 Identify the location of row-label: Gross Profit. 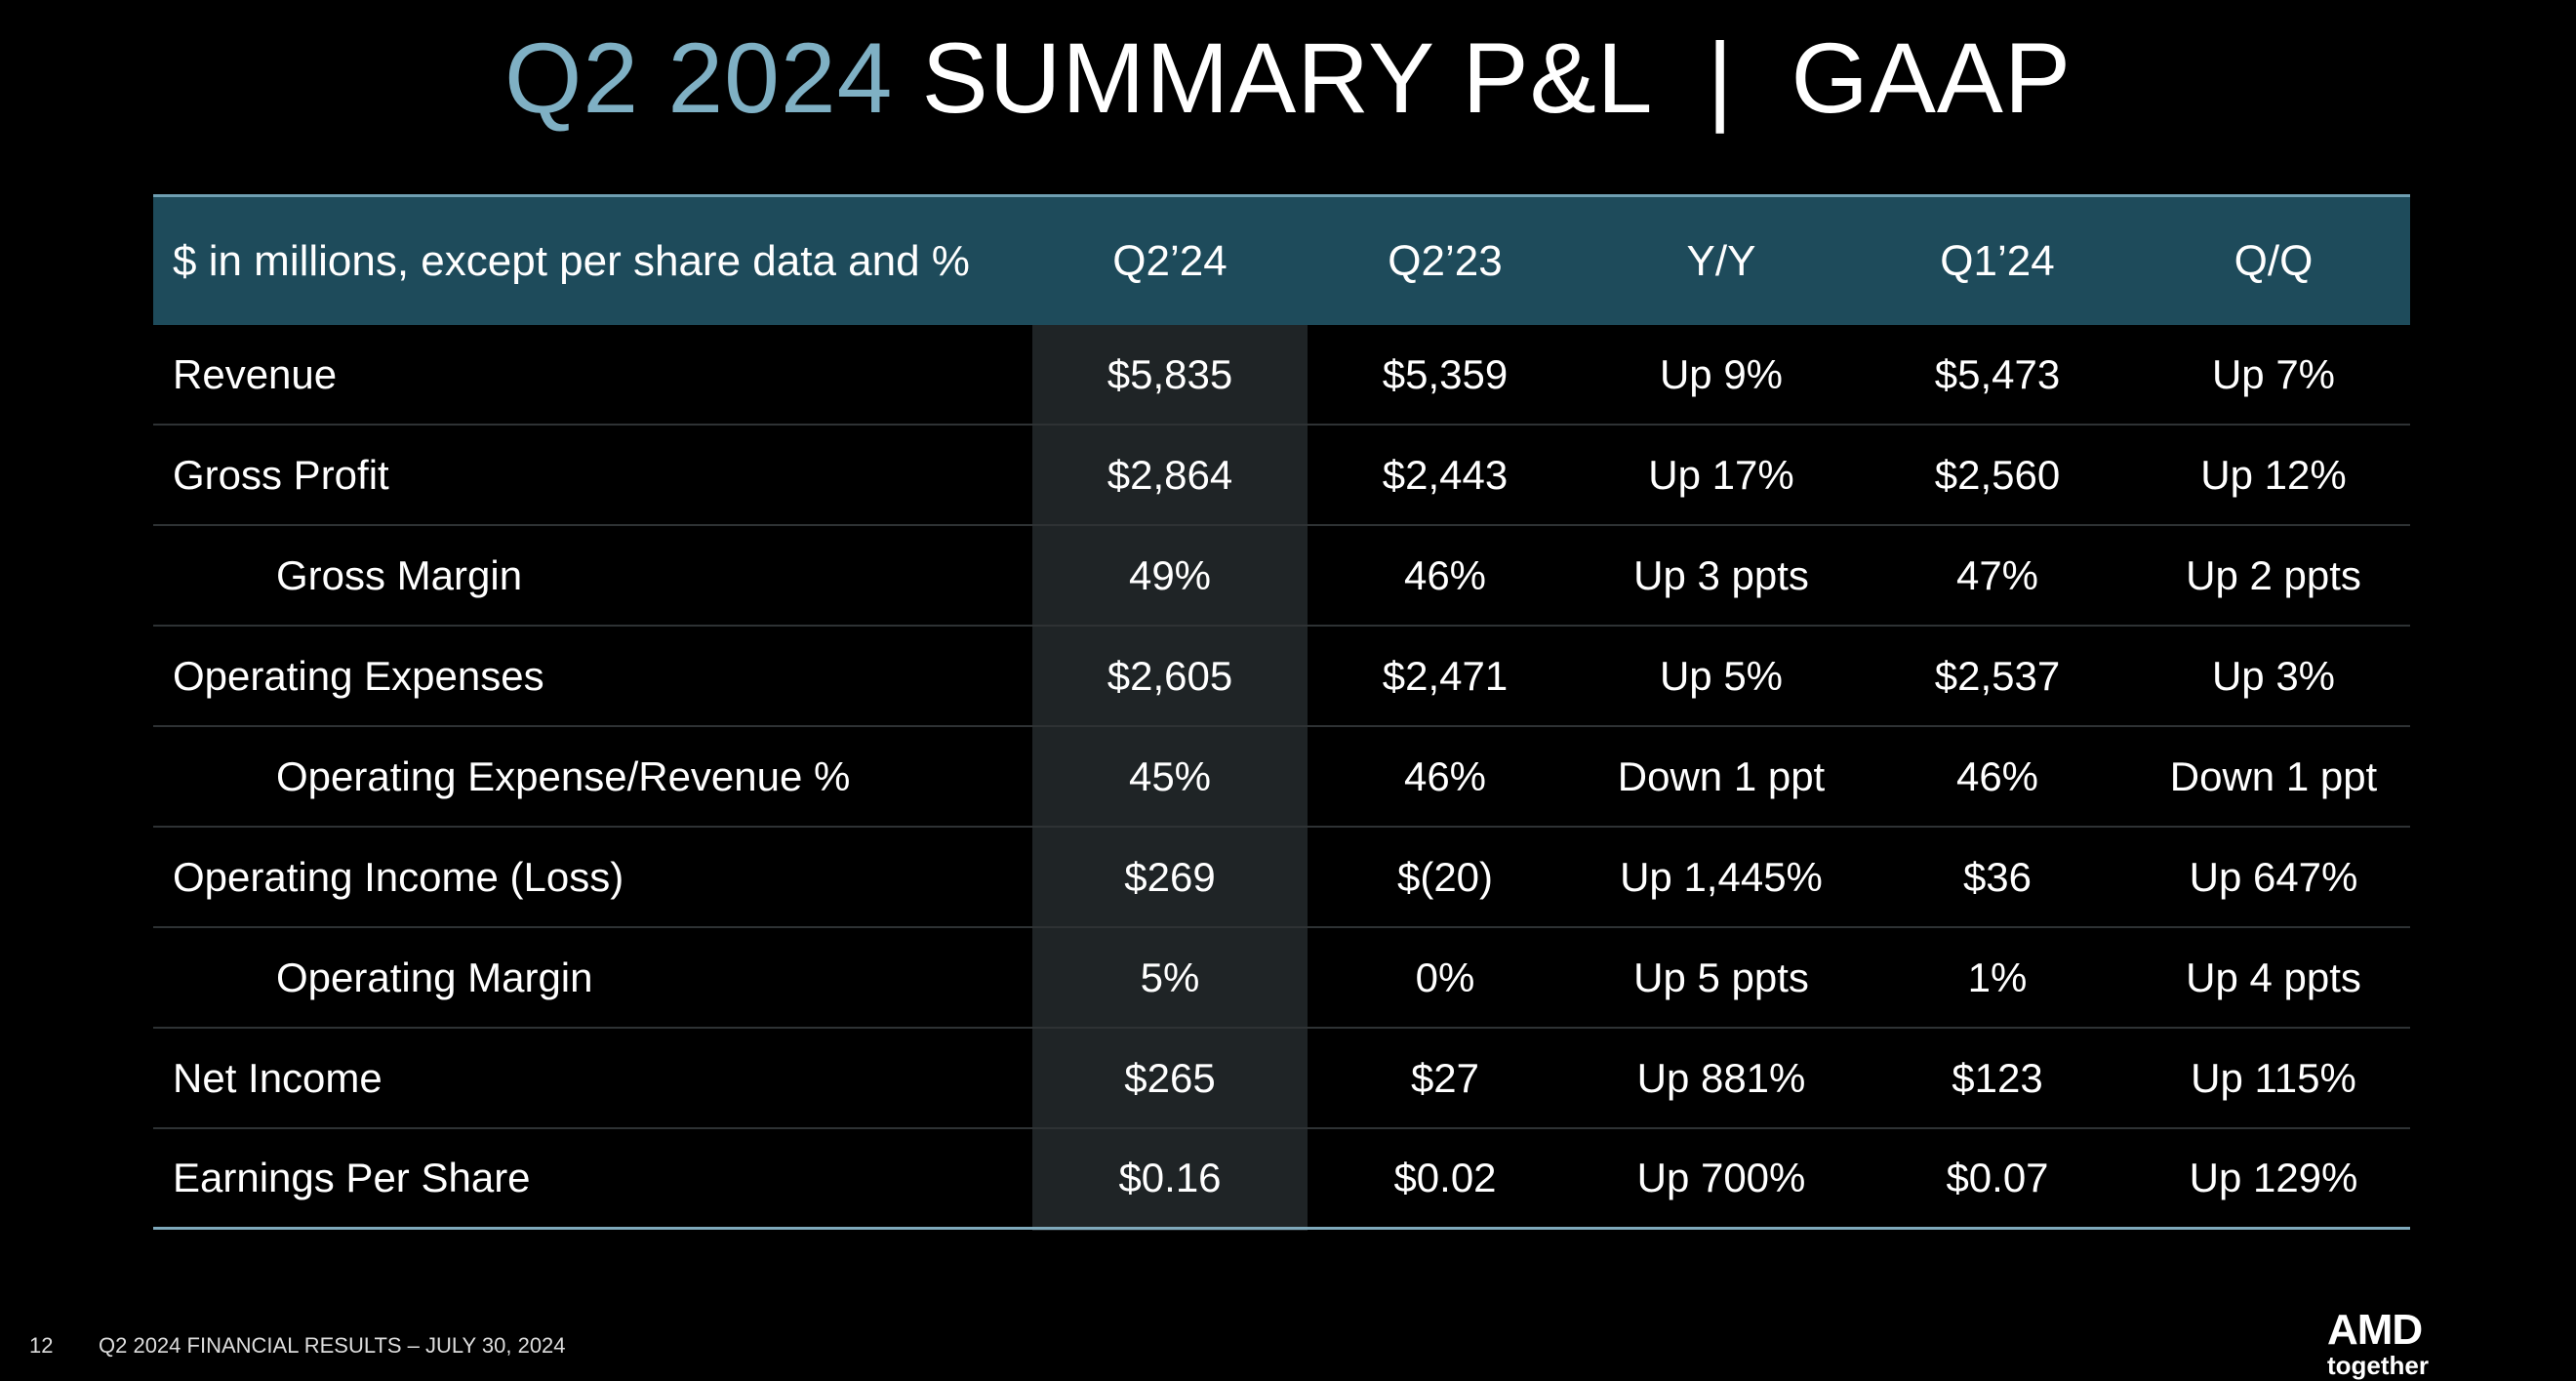
(281, 475).